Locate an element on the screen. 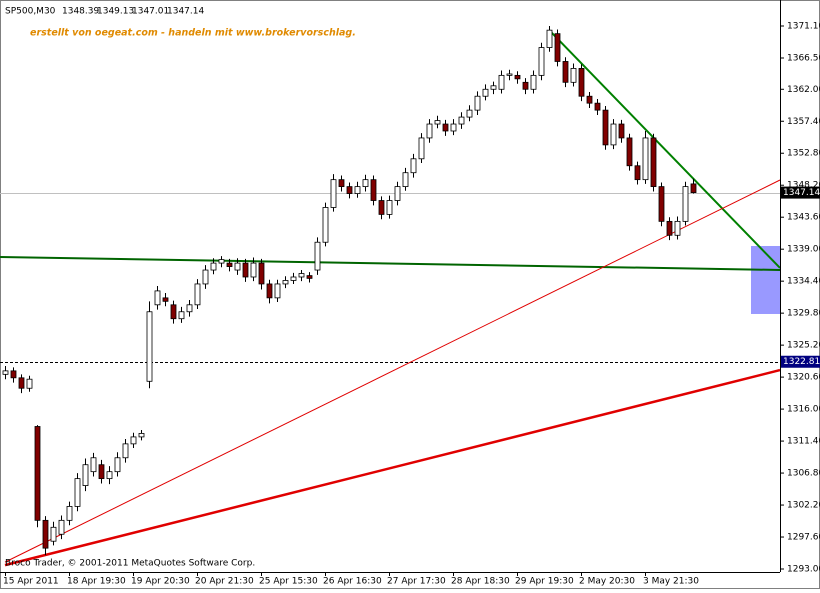 This screenshot has width=820, height=593. y-tick-label: 1371.10 is located at coordinates (803, 27).